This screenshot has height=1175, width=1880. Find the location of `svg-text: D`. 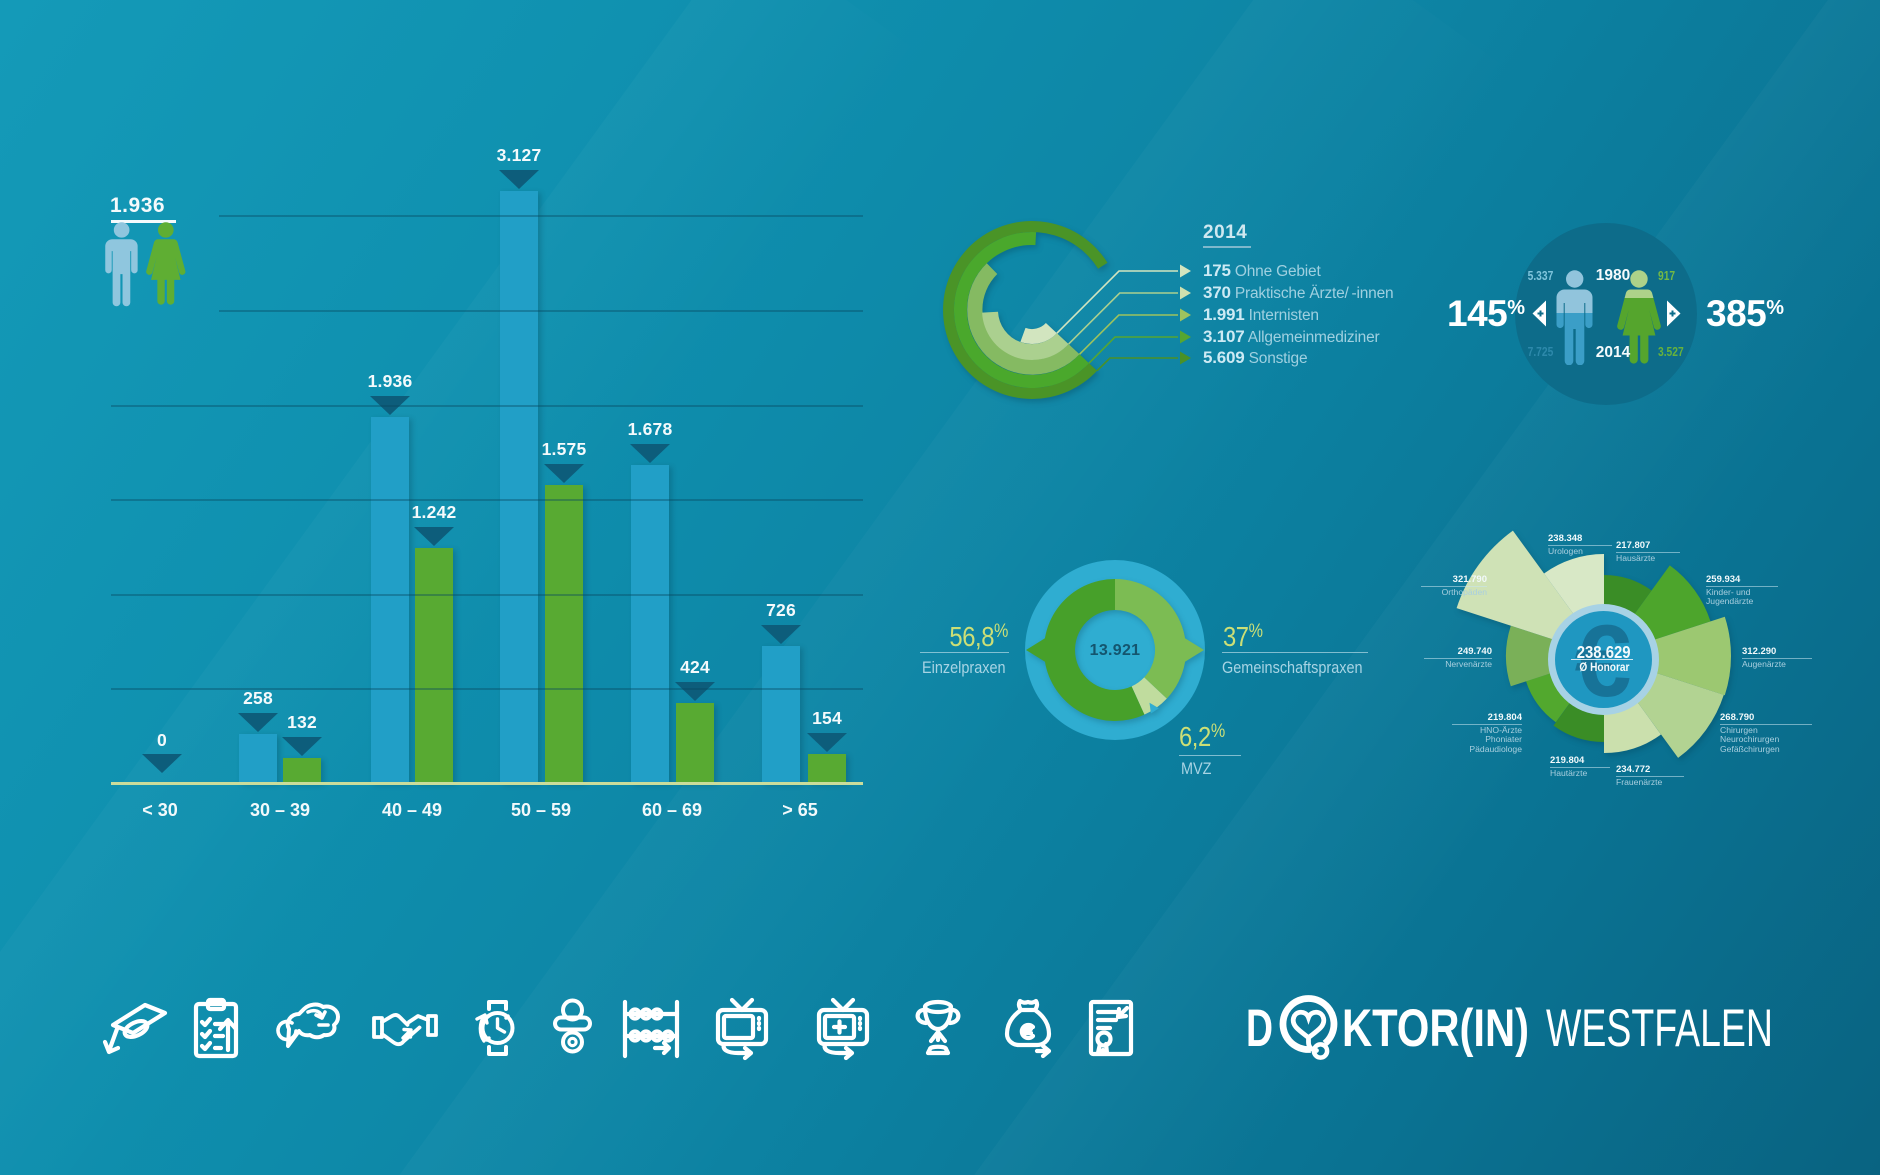

svg-text: D is located at coordinates (1259, 1028).